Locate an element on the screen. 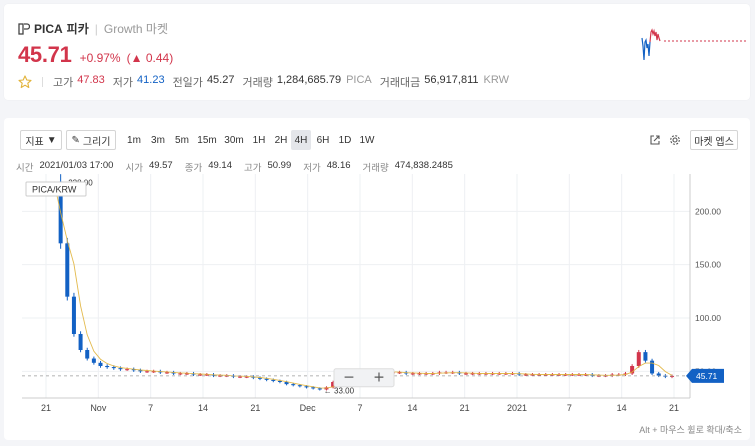  zoom-in-button: + is located at coordinates (379, 378).